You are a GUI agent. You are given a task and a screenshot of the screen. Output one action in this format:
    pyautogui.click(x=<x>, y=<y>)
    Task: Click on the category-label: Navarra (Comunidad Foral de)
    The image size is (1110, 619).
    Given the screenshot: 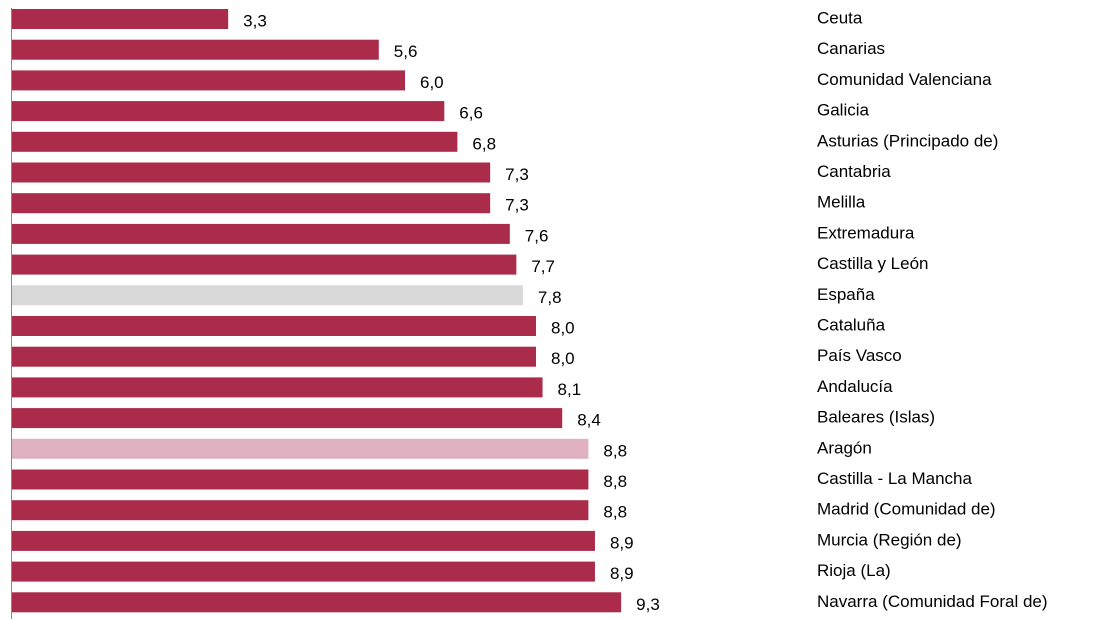 What is the action you would take?
    pyautogui.click(x=932, y=601)
    